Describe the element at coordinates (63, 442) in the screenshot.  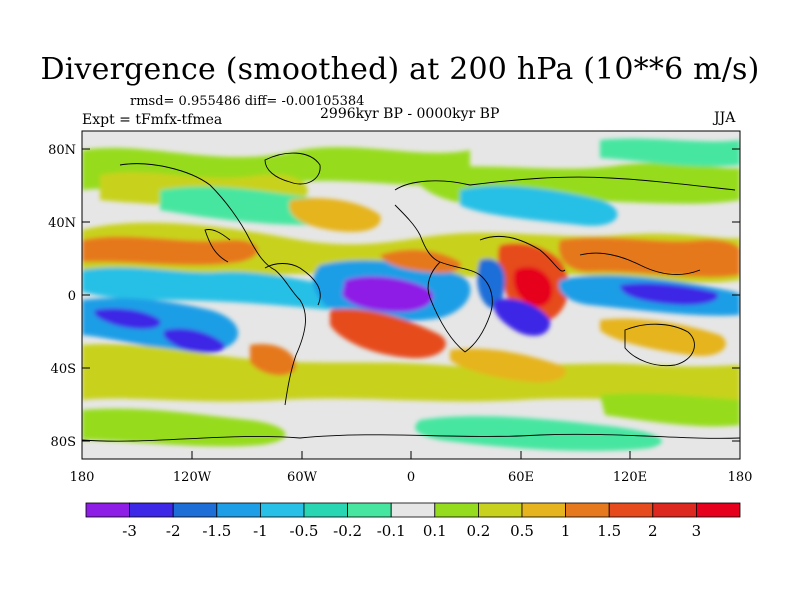
I see `lat-label-80s: 80S` at that location.